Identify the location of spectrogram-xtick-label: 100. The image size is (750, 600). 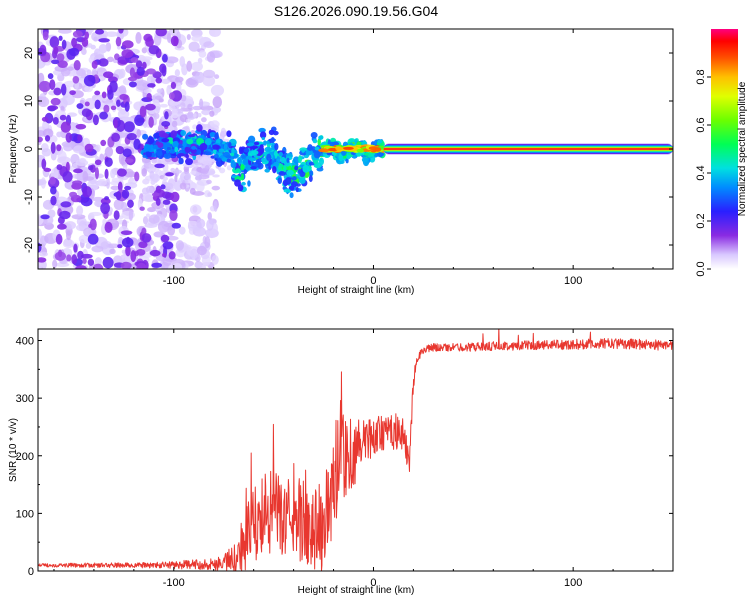
(573, 281).